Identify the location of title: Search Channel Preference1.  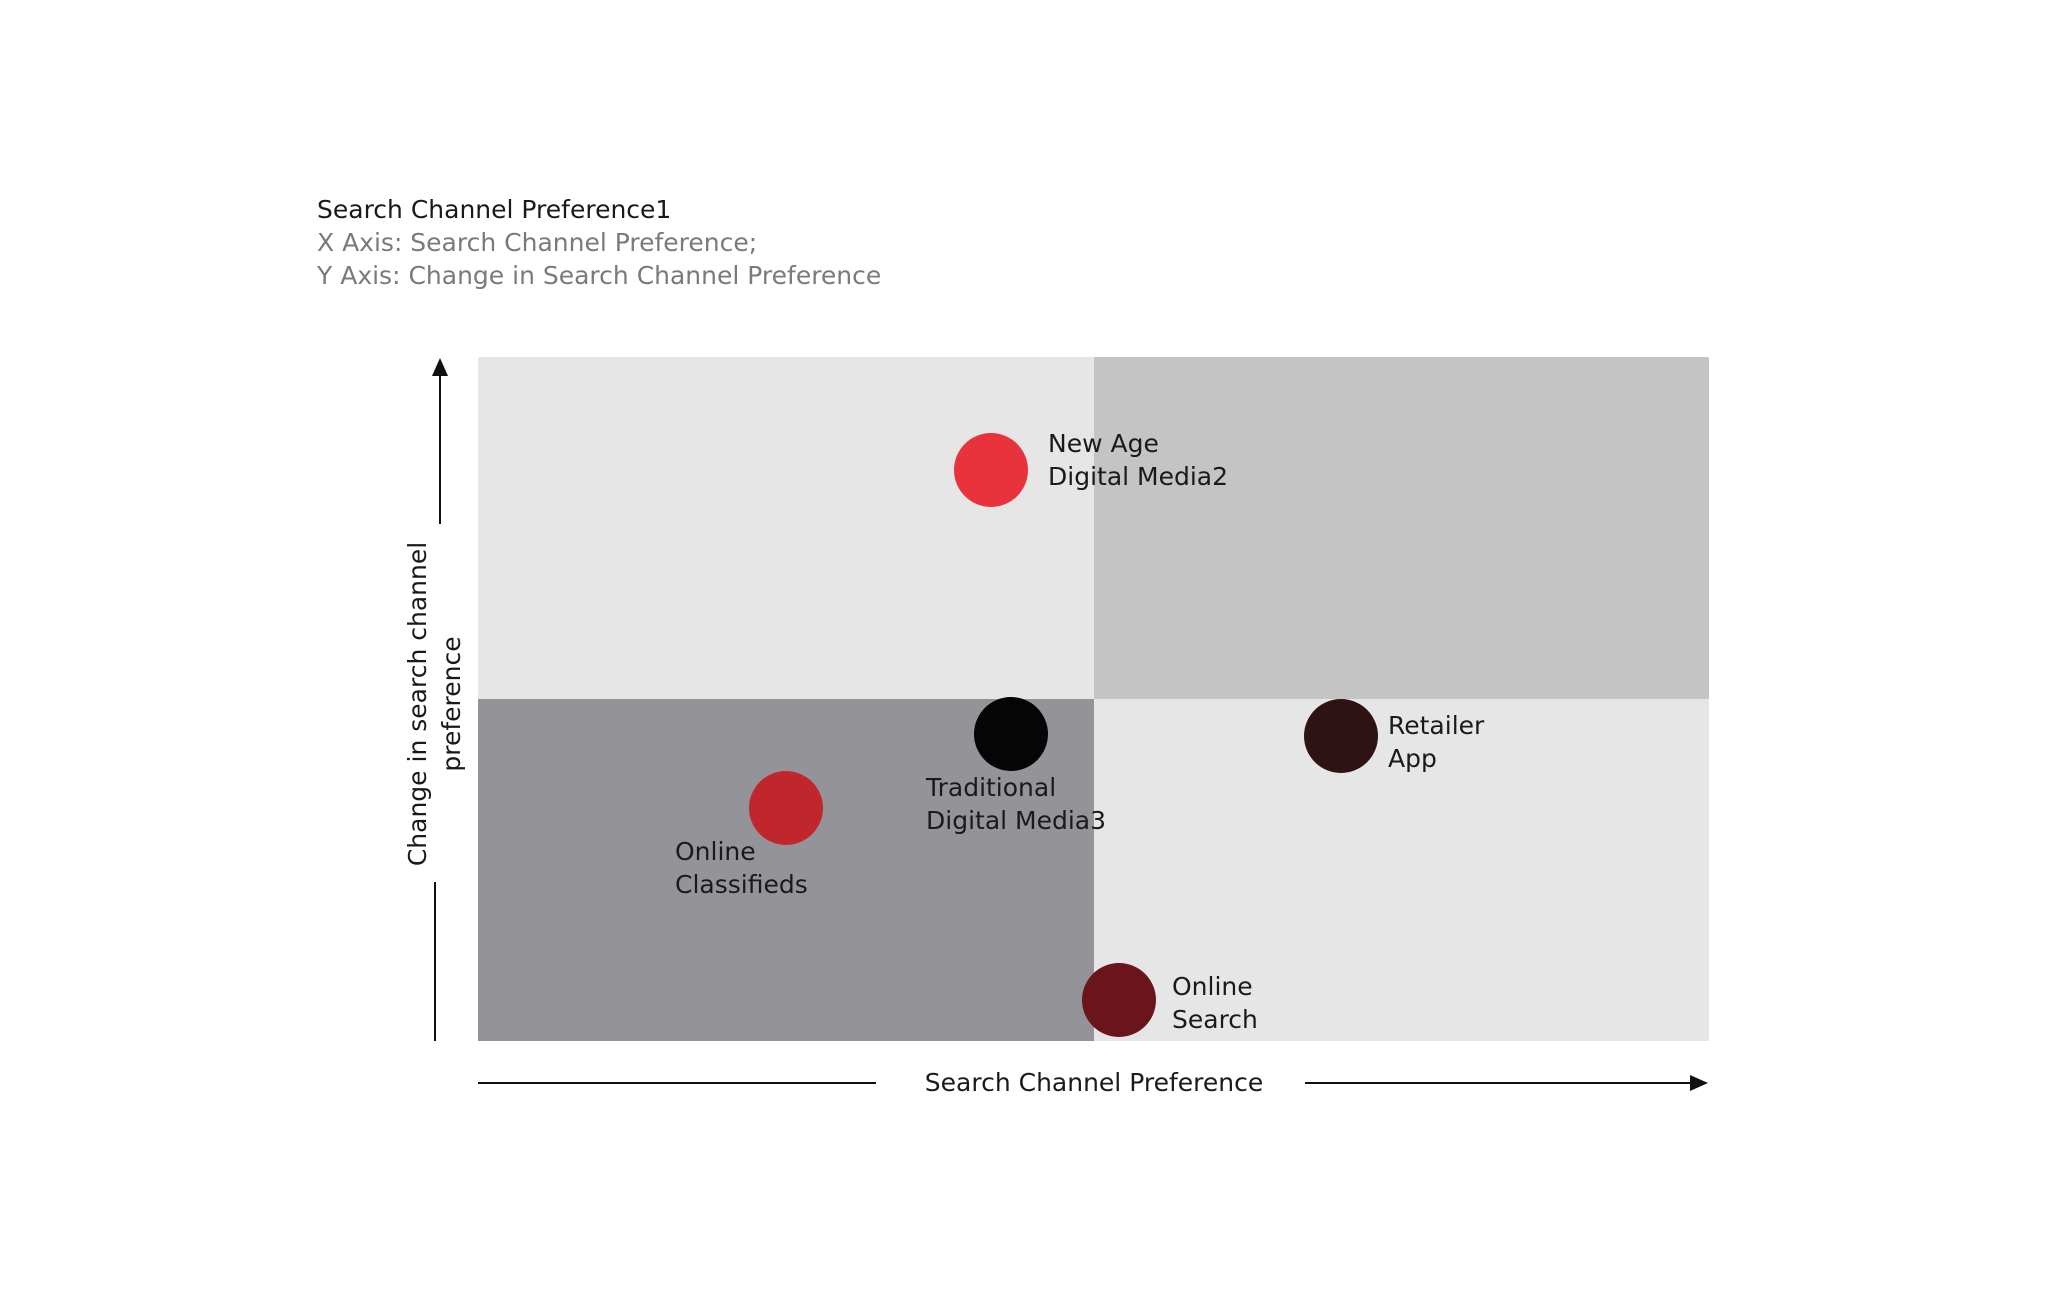
(494, 209).